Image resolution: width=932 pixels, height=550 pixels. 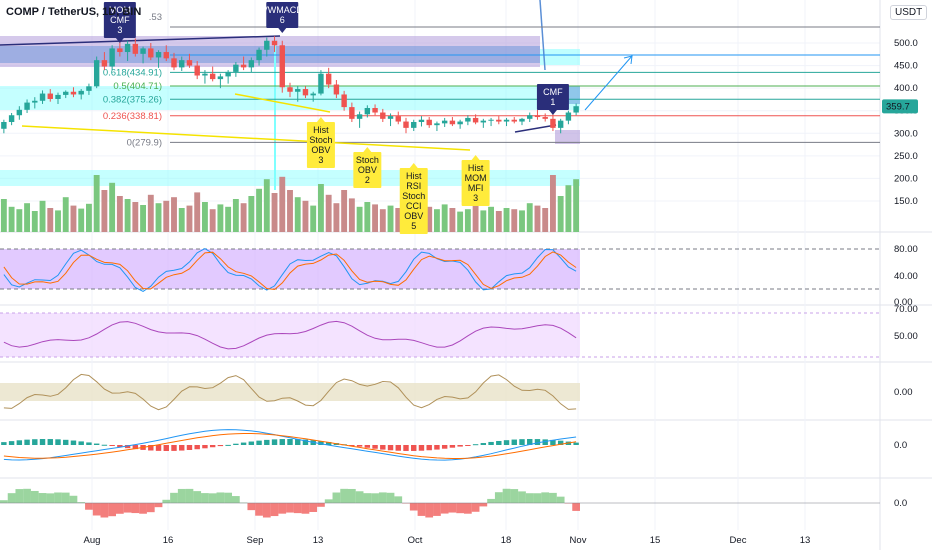 What do you see at coordinates (906, 201) in the screenshot?
I see `price-tick-label: 150.0` at bounding box center [906, 201].